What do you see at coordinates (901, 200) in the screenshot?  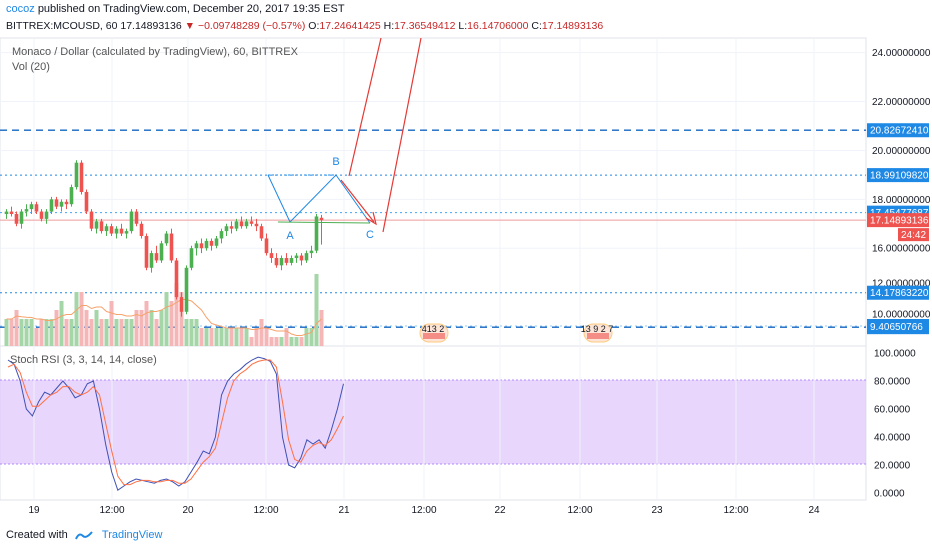 I see `y-tick-label: 18.00000000` at bounding box center [901, 200].